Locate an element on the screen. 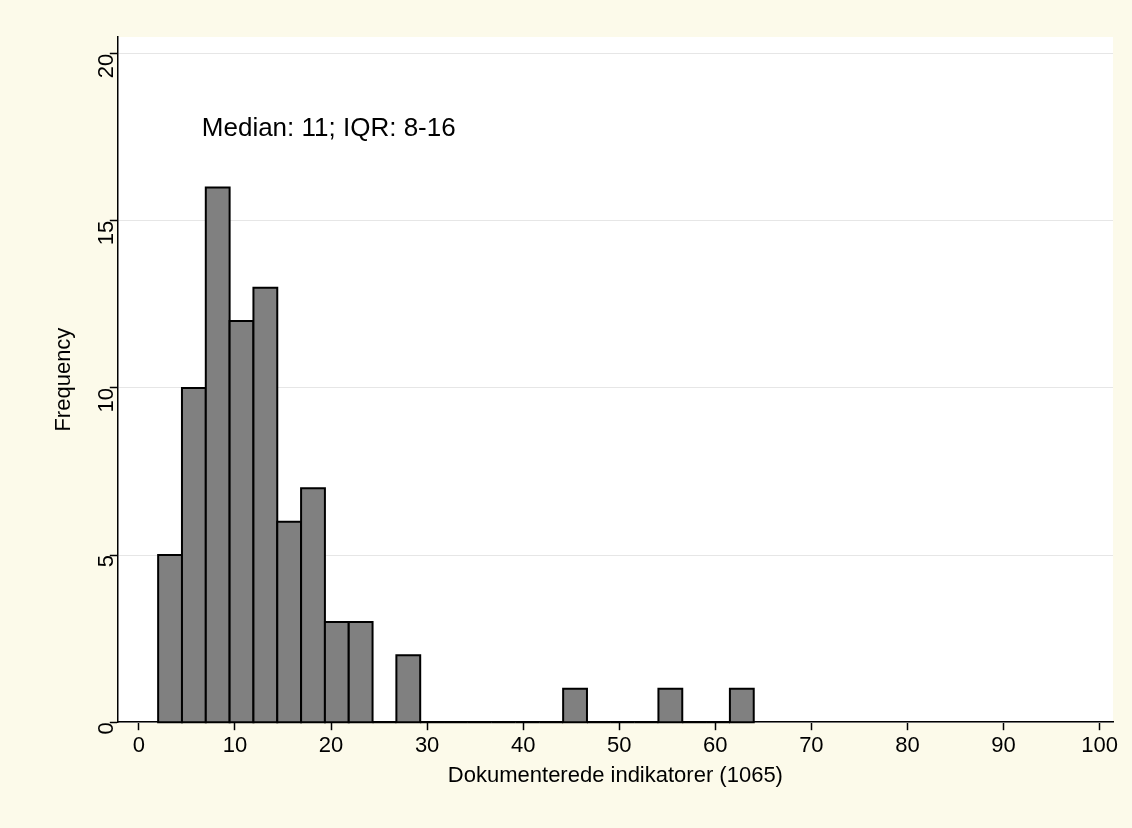 The image size is (1132, 828). y-tick-label: 20 is located at coordinates (105, 66).